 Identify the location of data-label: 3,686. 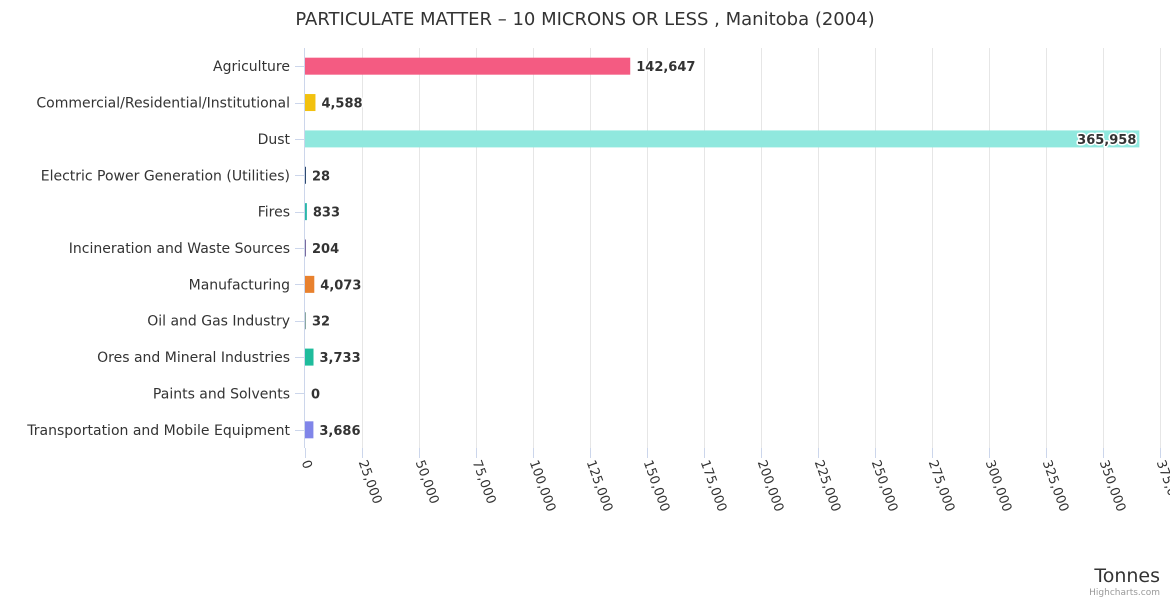
(339, 431).